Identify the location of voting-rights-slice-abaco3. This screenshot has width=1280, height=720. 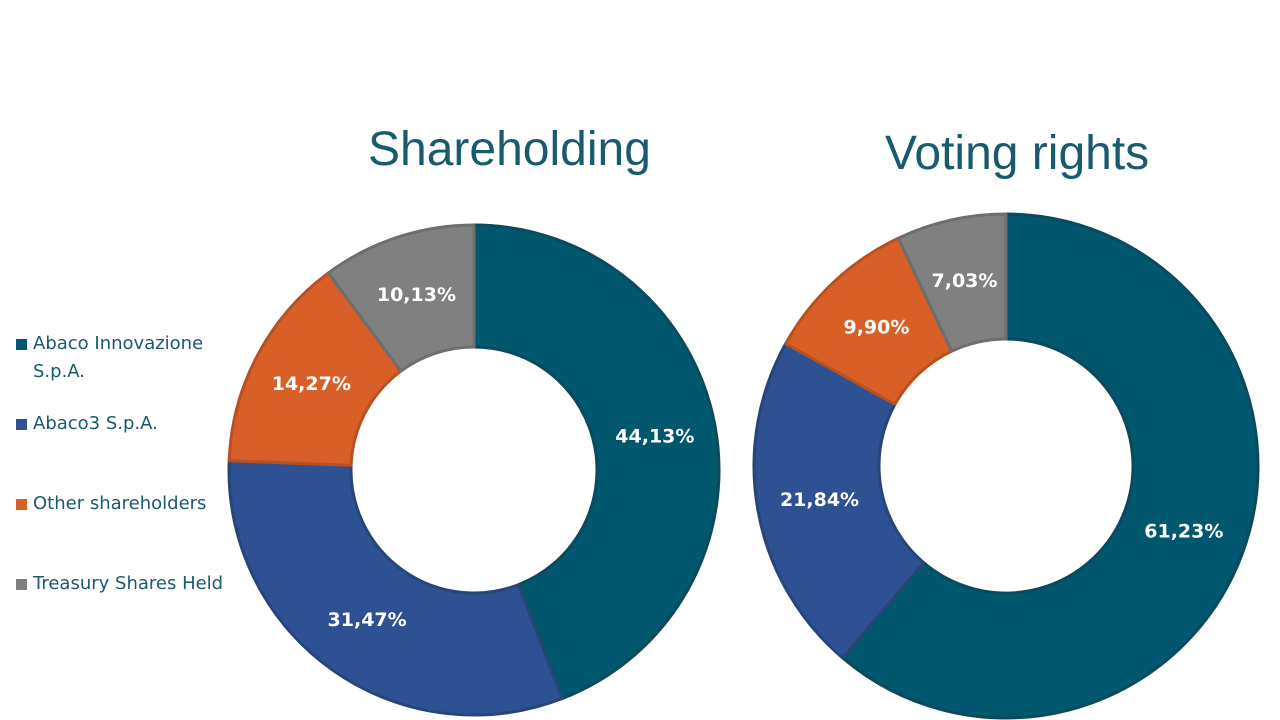
(839, 501).